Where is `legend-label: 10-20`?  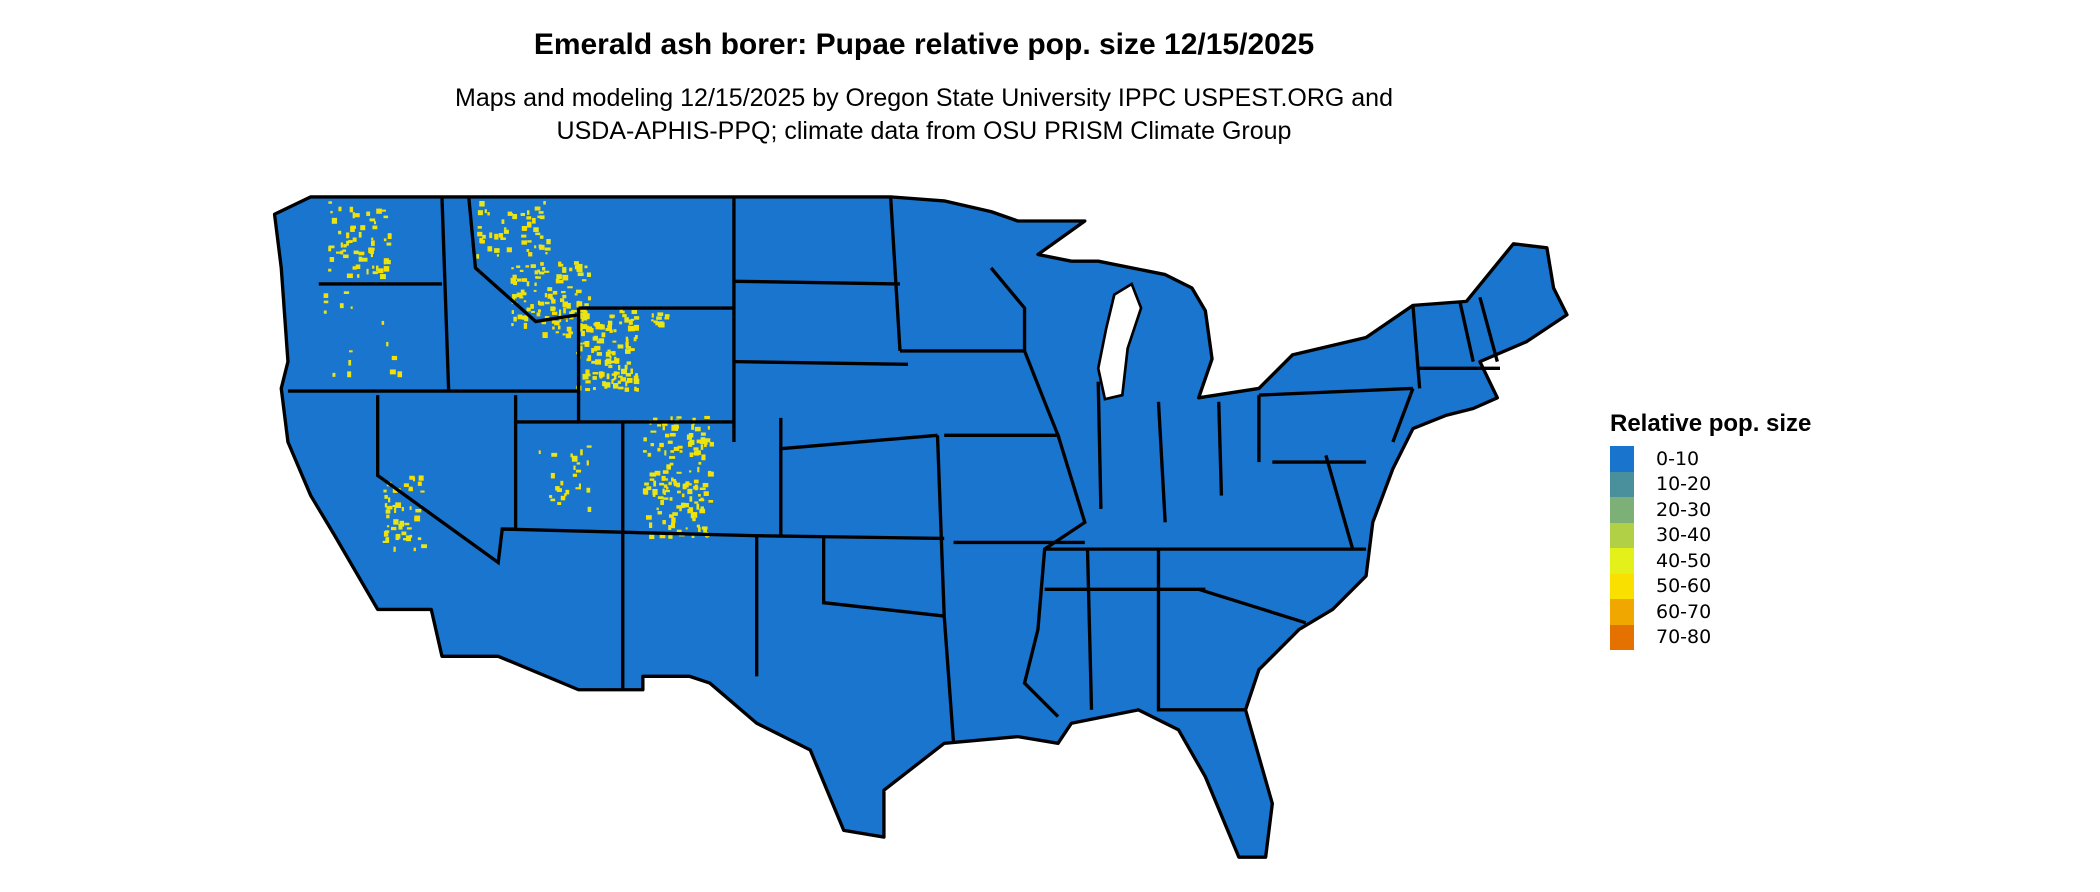 legend-label: 10-20 is located at coordinates (1684, 484).